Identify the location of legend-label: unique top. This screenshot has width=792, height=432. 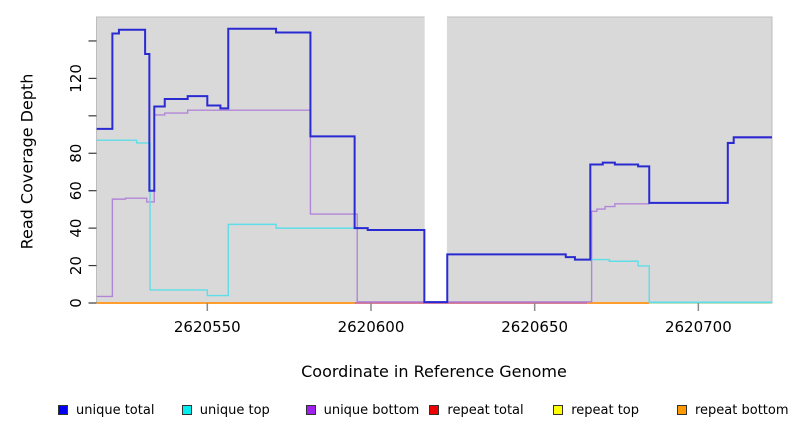
(234, 410).